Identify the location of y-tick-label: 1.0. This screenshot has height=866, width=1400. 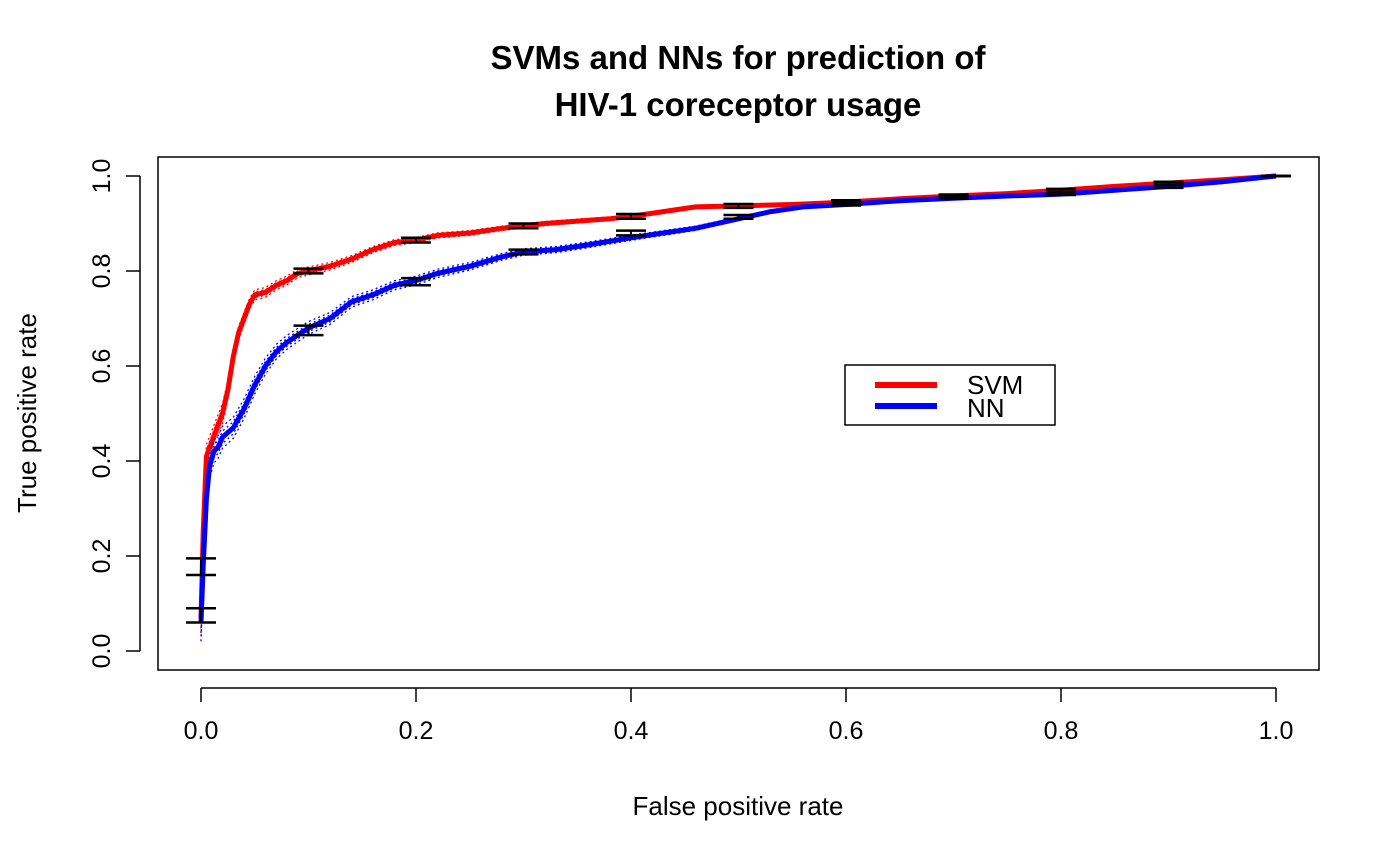
(102, 176).